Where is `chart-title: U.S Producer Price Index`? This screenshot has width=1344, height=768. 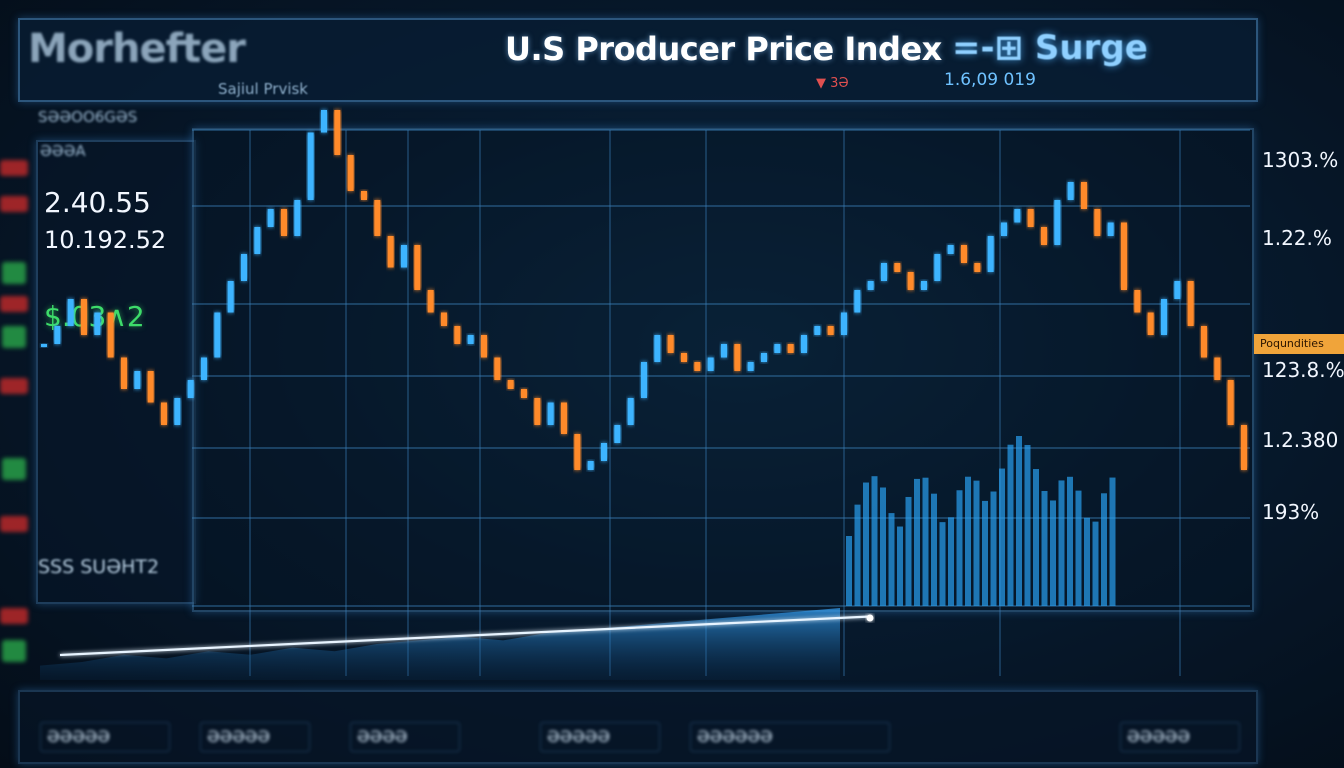 chart-title: U.S Producer Price Index is located at coordinates (723, 49).